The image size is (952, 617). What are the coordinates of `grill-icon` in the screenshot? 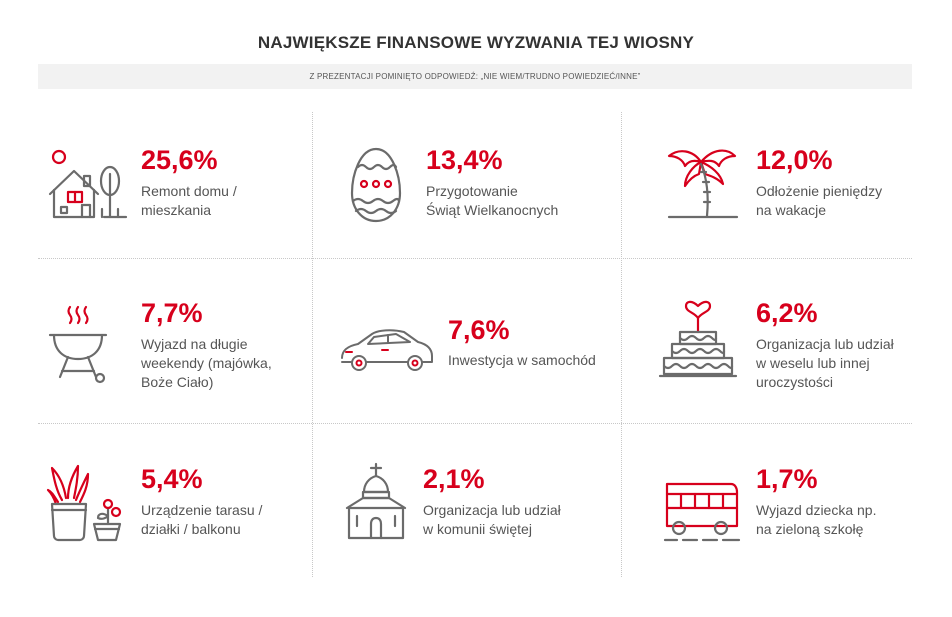 It's located at (88, 346).